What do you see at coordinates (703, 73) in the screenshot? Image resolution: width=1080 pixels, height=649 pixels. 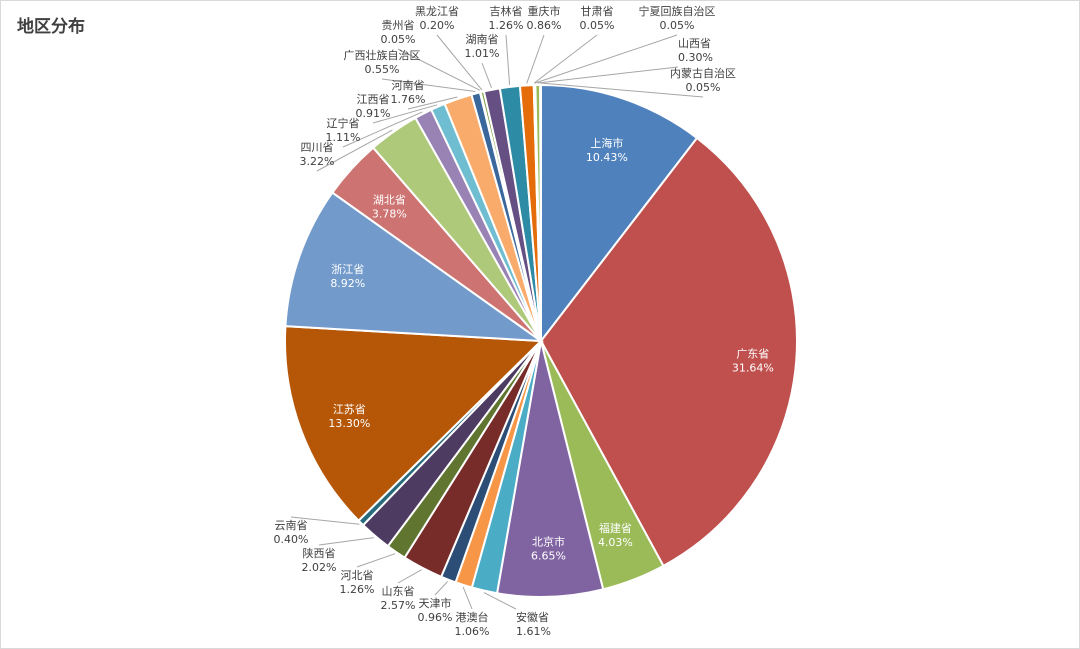 I see `slice-label: 内蒙古自治区` at bounding box center [703, 73].